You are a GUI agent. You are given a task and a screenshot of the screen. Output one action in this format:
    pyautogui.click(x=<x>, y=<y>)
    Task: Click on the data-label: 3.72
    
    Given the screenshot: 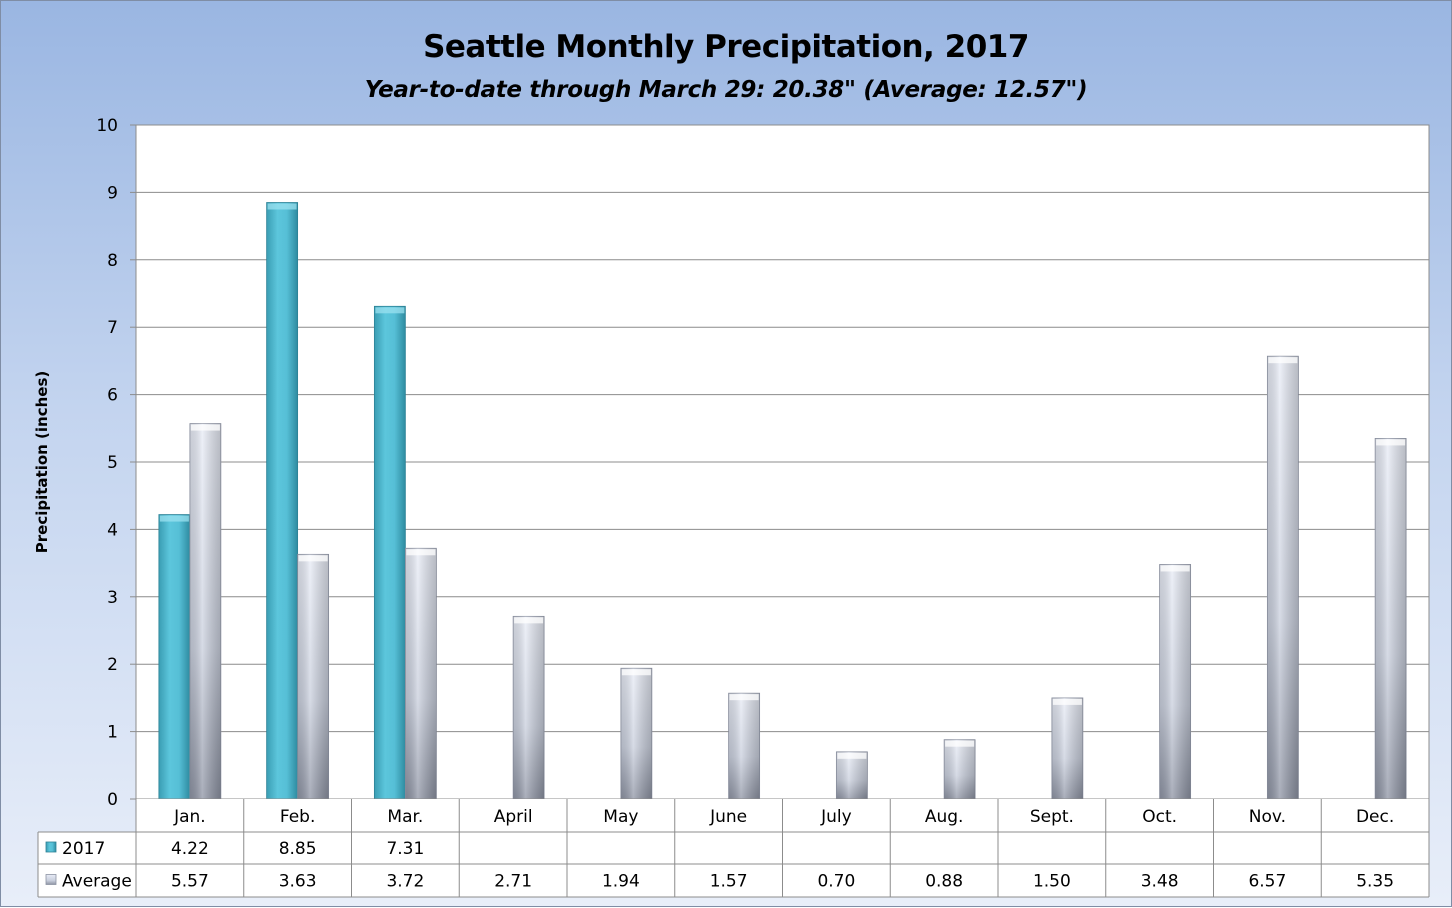 What is the action you would take?
    pyautogui.click(x=405, y=882)
    